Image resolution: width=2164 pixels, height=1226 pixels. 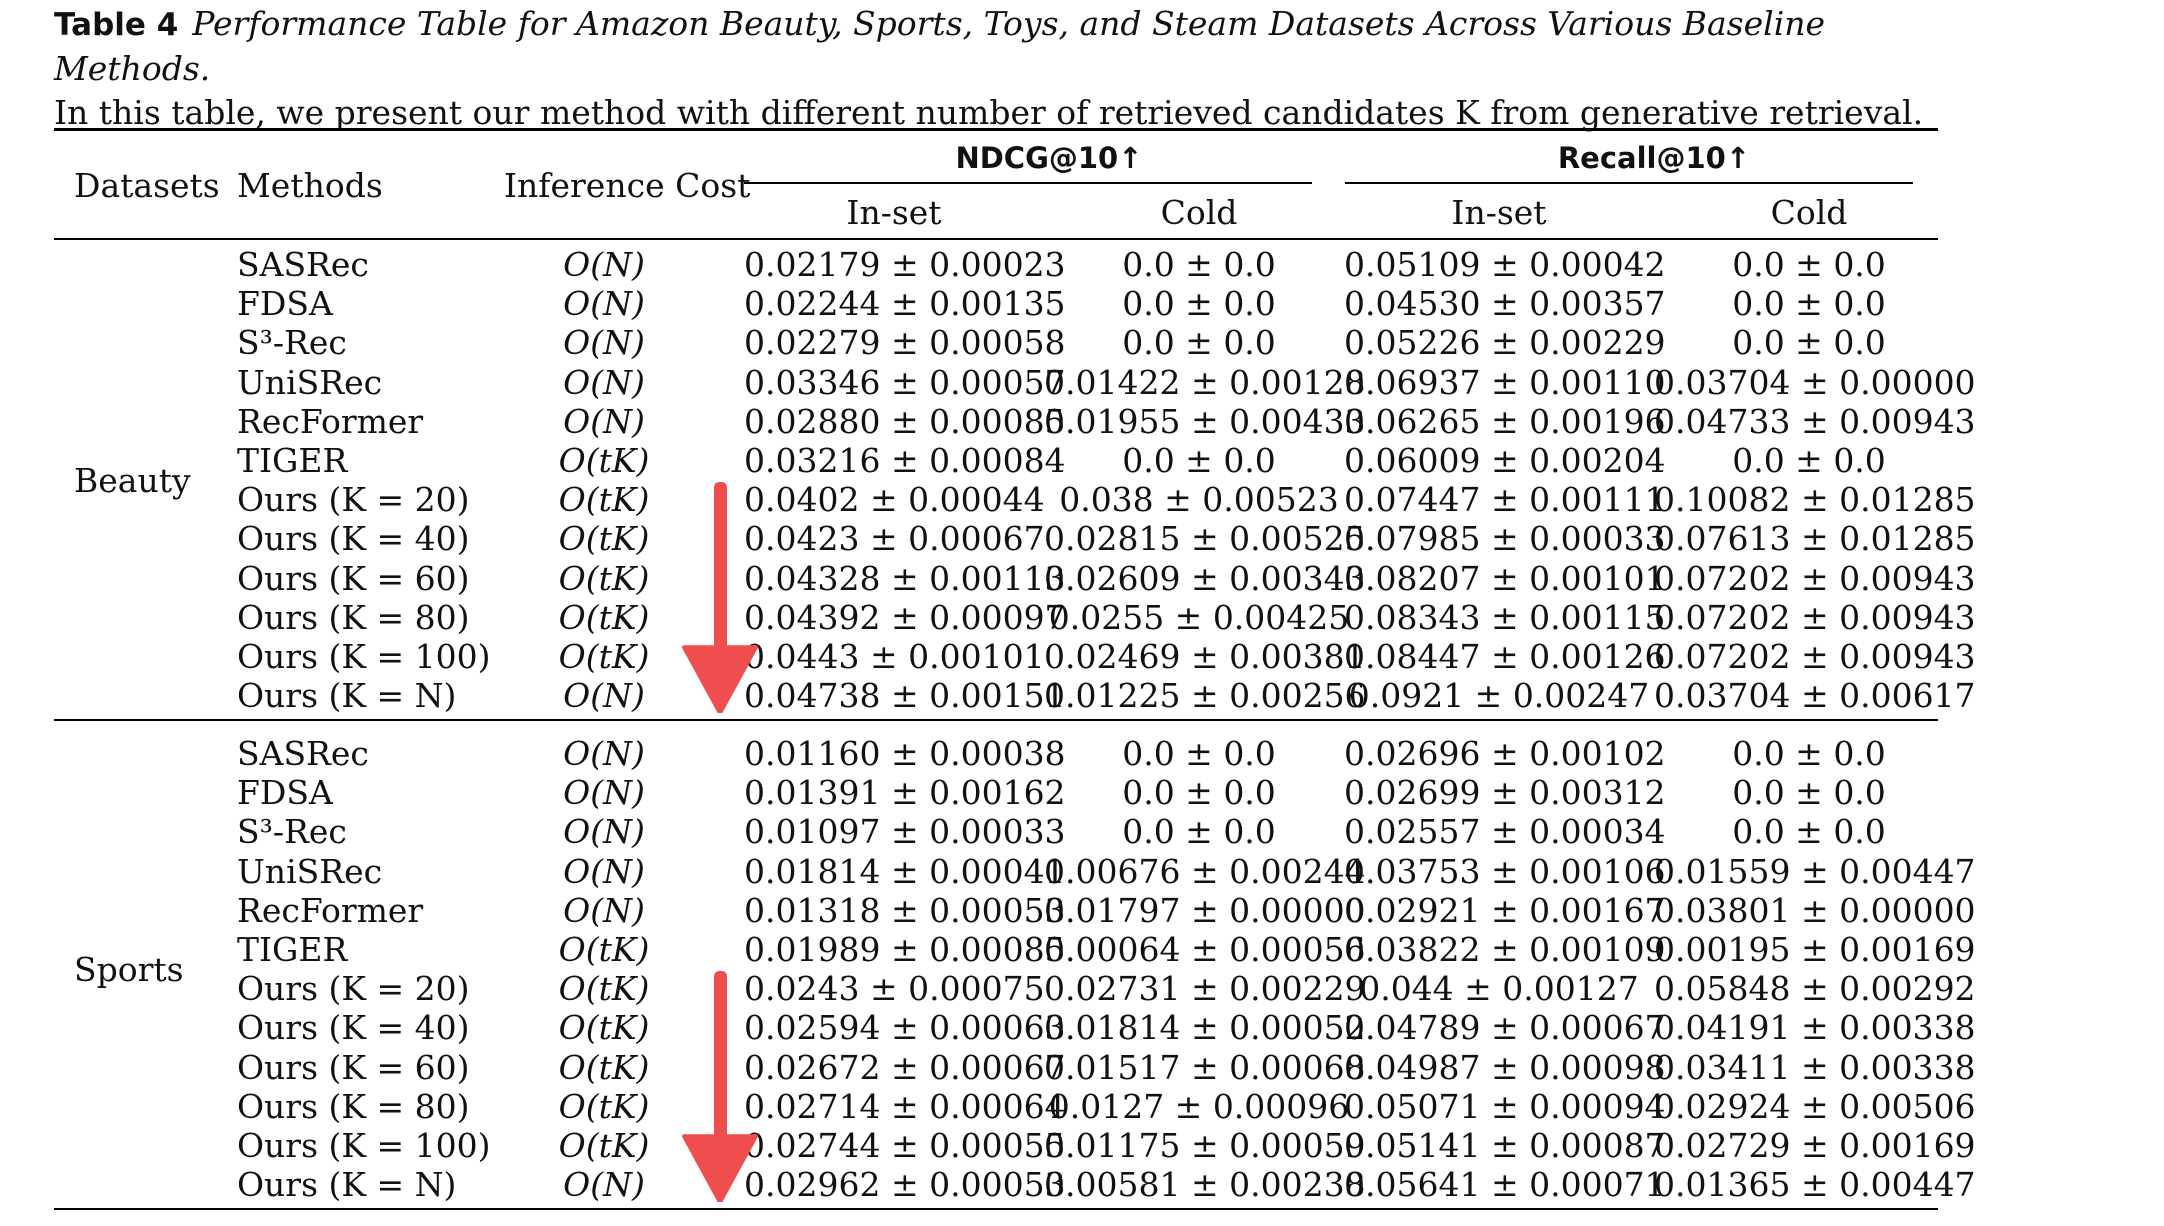 I want to click on ndcg-inset-cell: 0.02672 ± 0.00067, so click(x=905, y=1067).